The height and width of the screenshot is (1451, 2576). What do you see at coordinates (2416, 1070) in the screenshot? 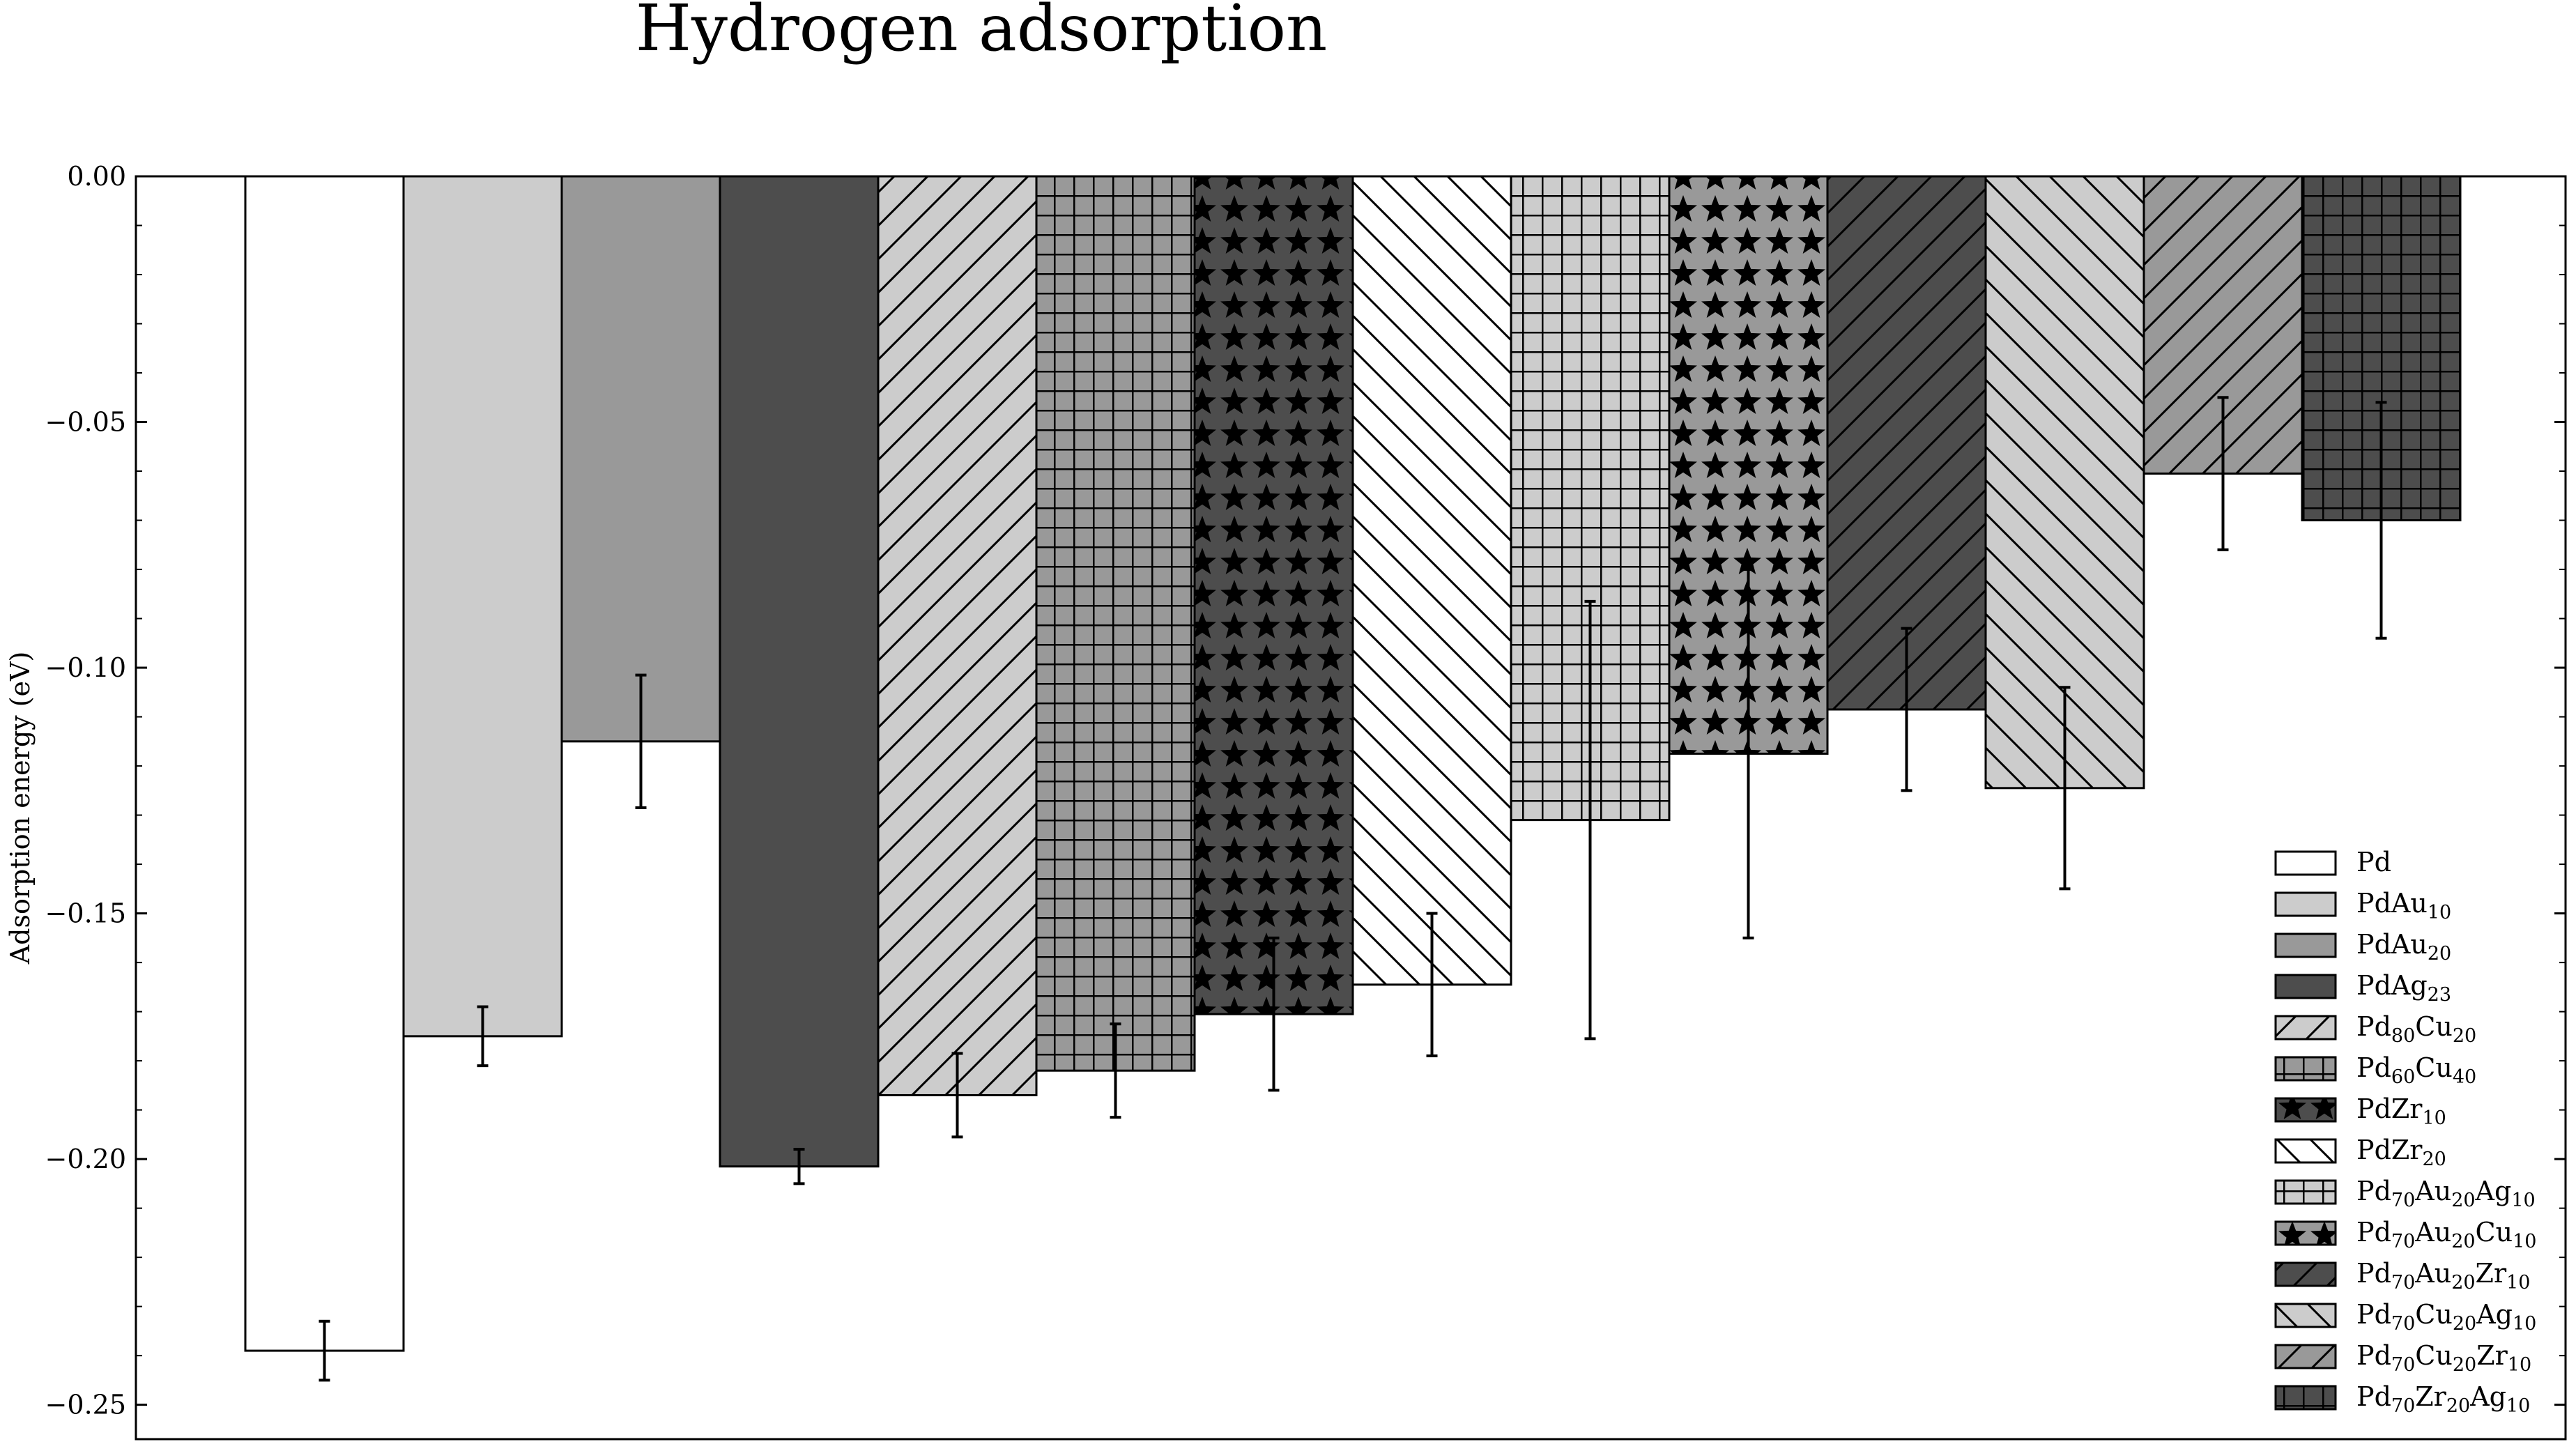
I see `legend-label: Pd60Cu40` at bounding box center [2416, 1070].